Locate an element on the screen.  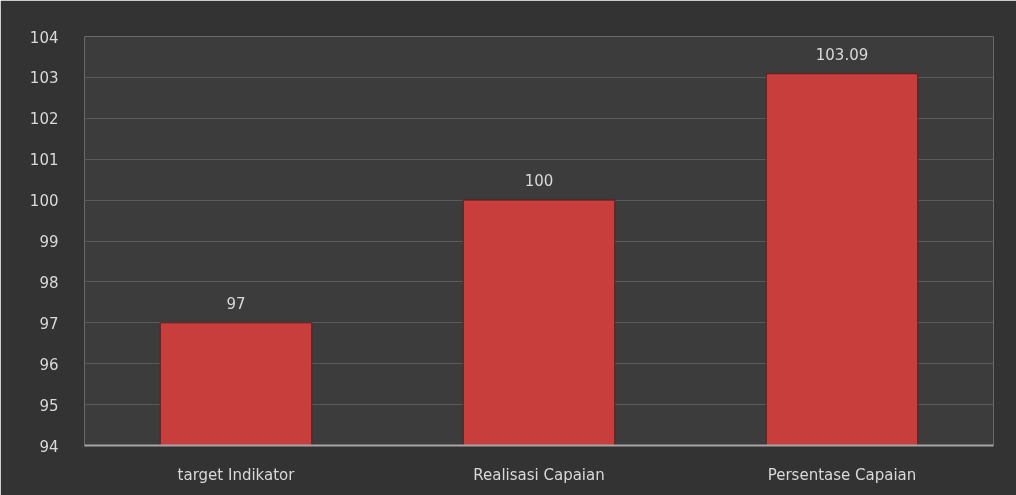
y-tick-label: 99 is located at coordinates (49, 242).